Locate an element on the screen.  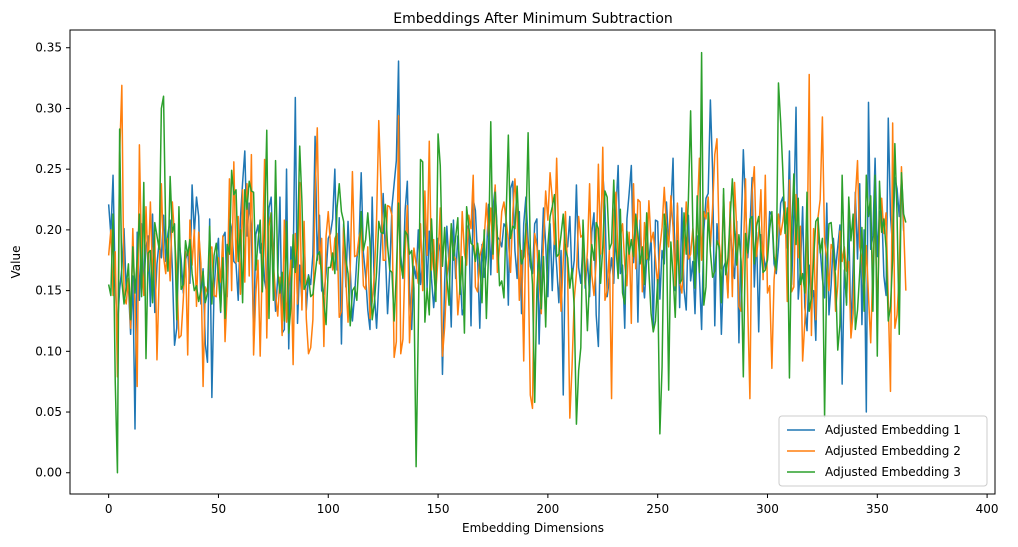
x-tick-label: 200 is located at coordinates (547, 509).